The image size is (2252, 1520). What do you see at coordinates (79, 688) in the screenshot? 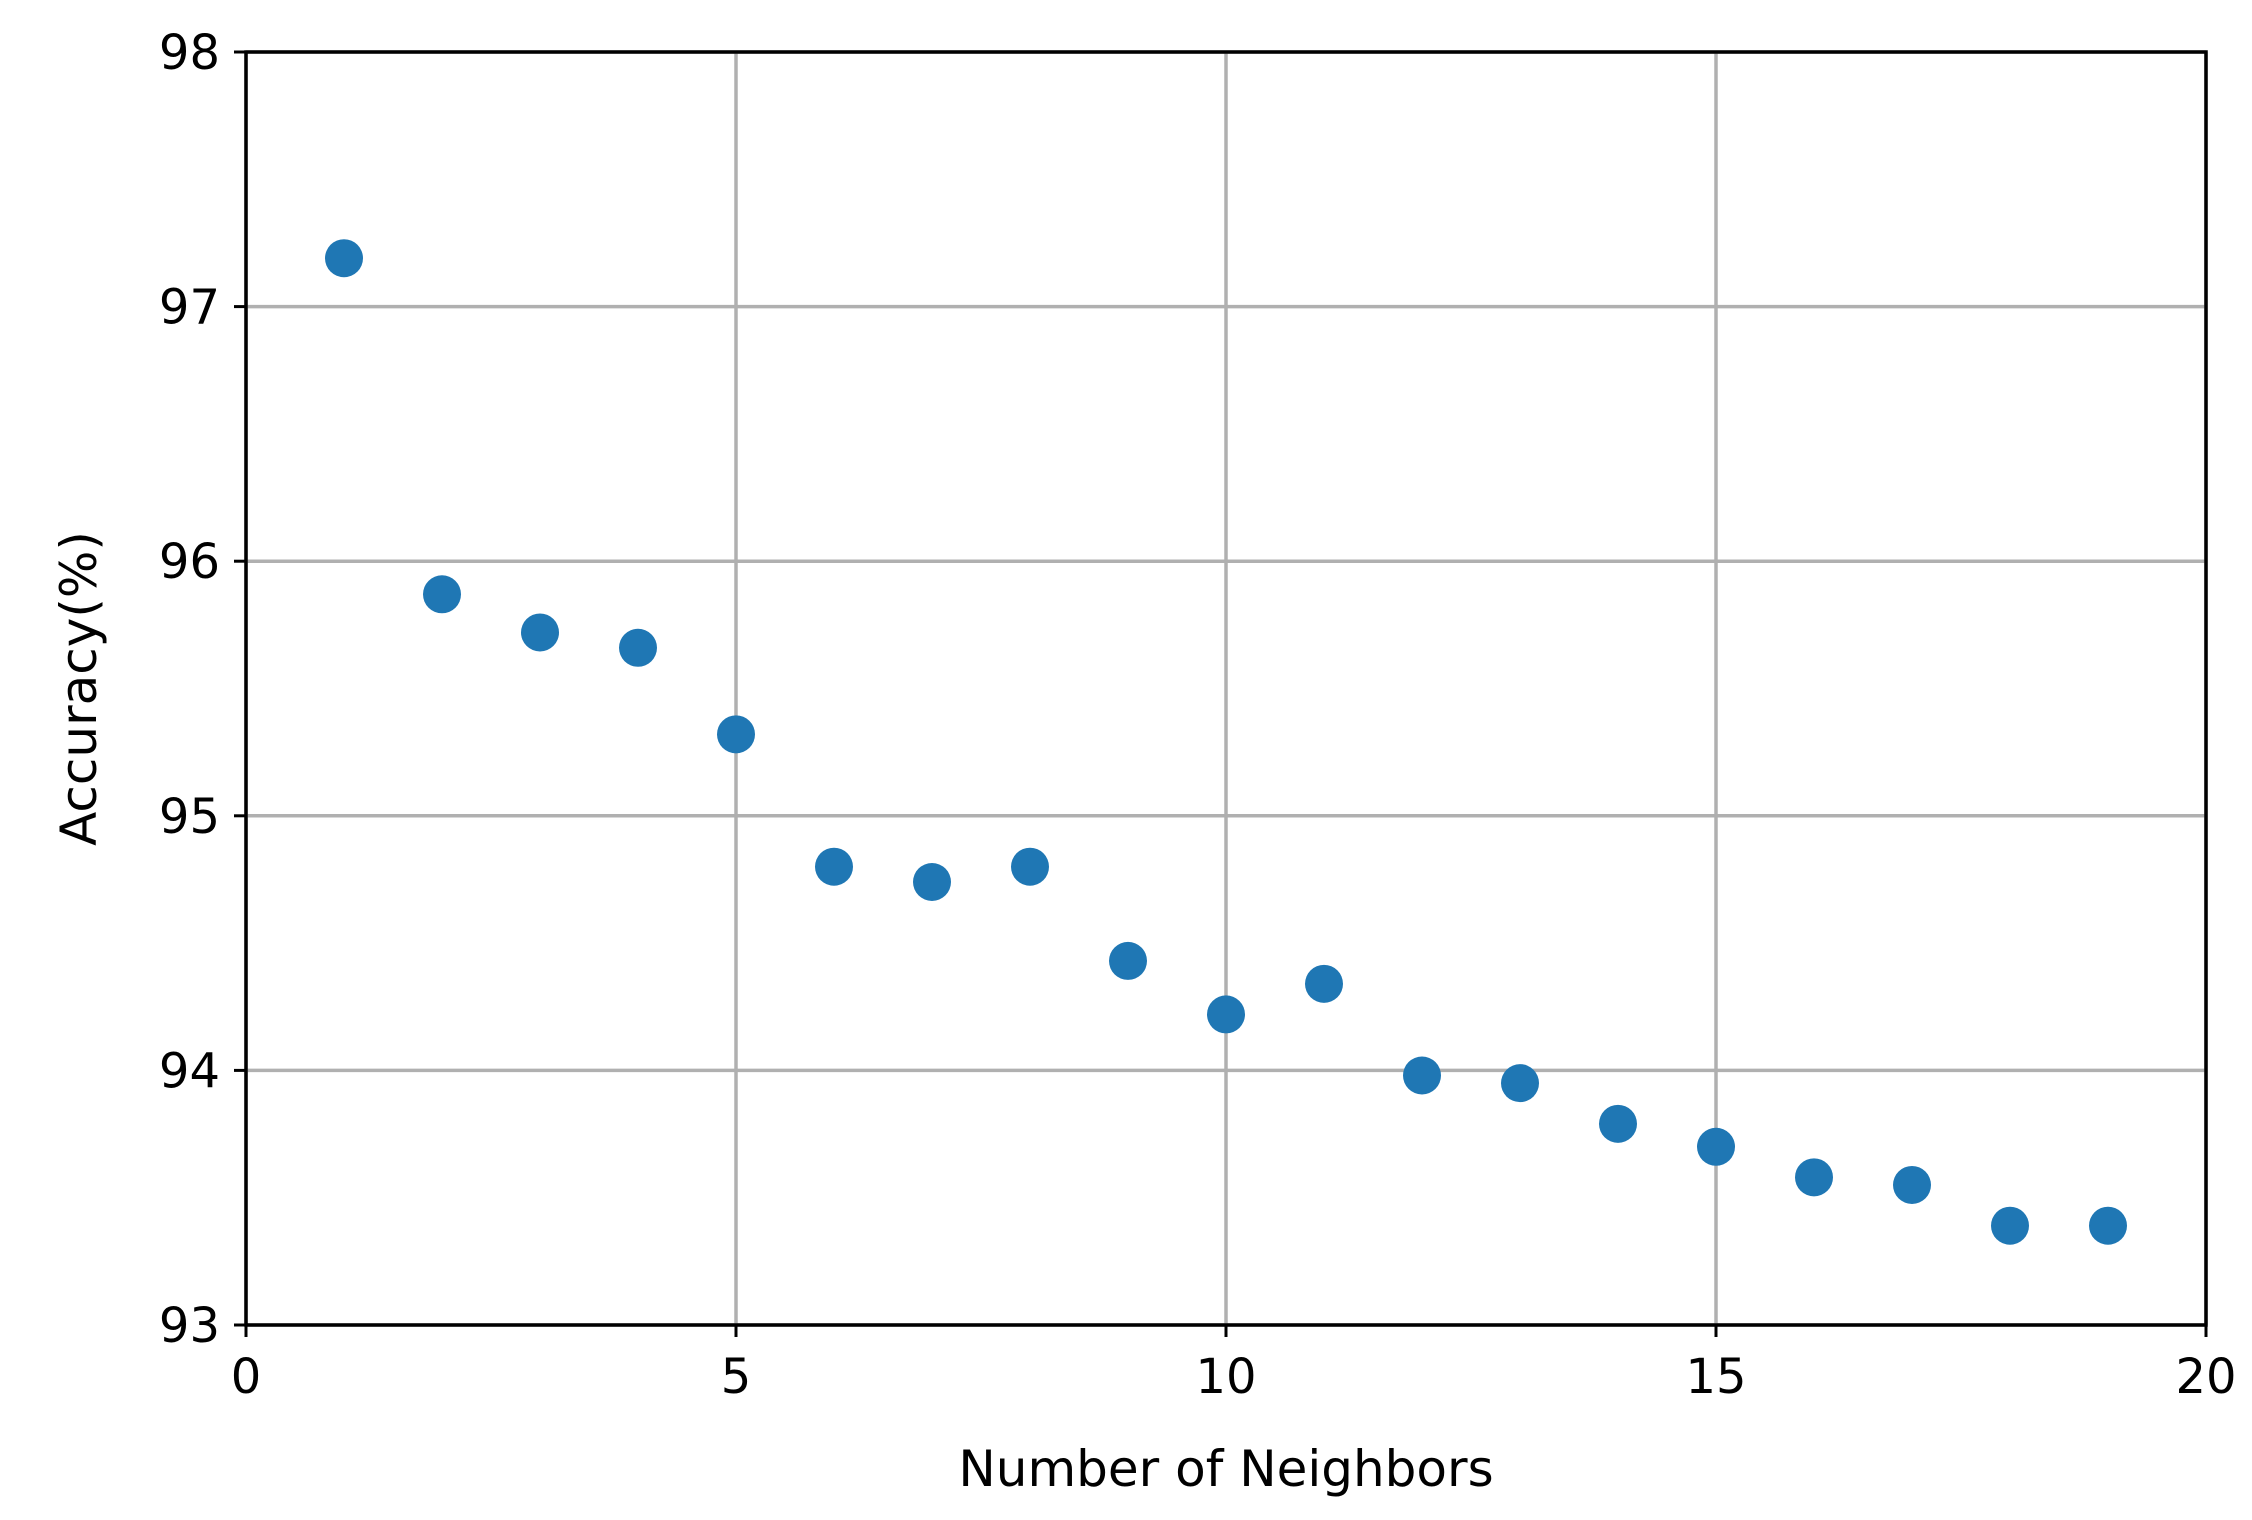
I see `y-axis-label: Accuracy(%)` at bounding box center [79, 688].